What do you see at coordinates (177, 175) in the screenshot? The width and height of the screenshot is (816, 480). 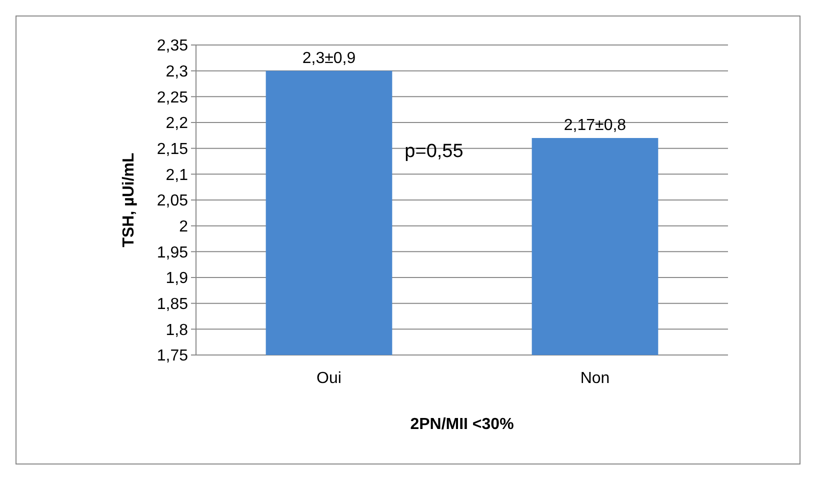 I see `y-tick-label: 2,1` at bounding box center [177, 175].